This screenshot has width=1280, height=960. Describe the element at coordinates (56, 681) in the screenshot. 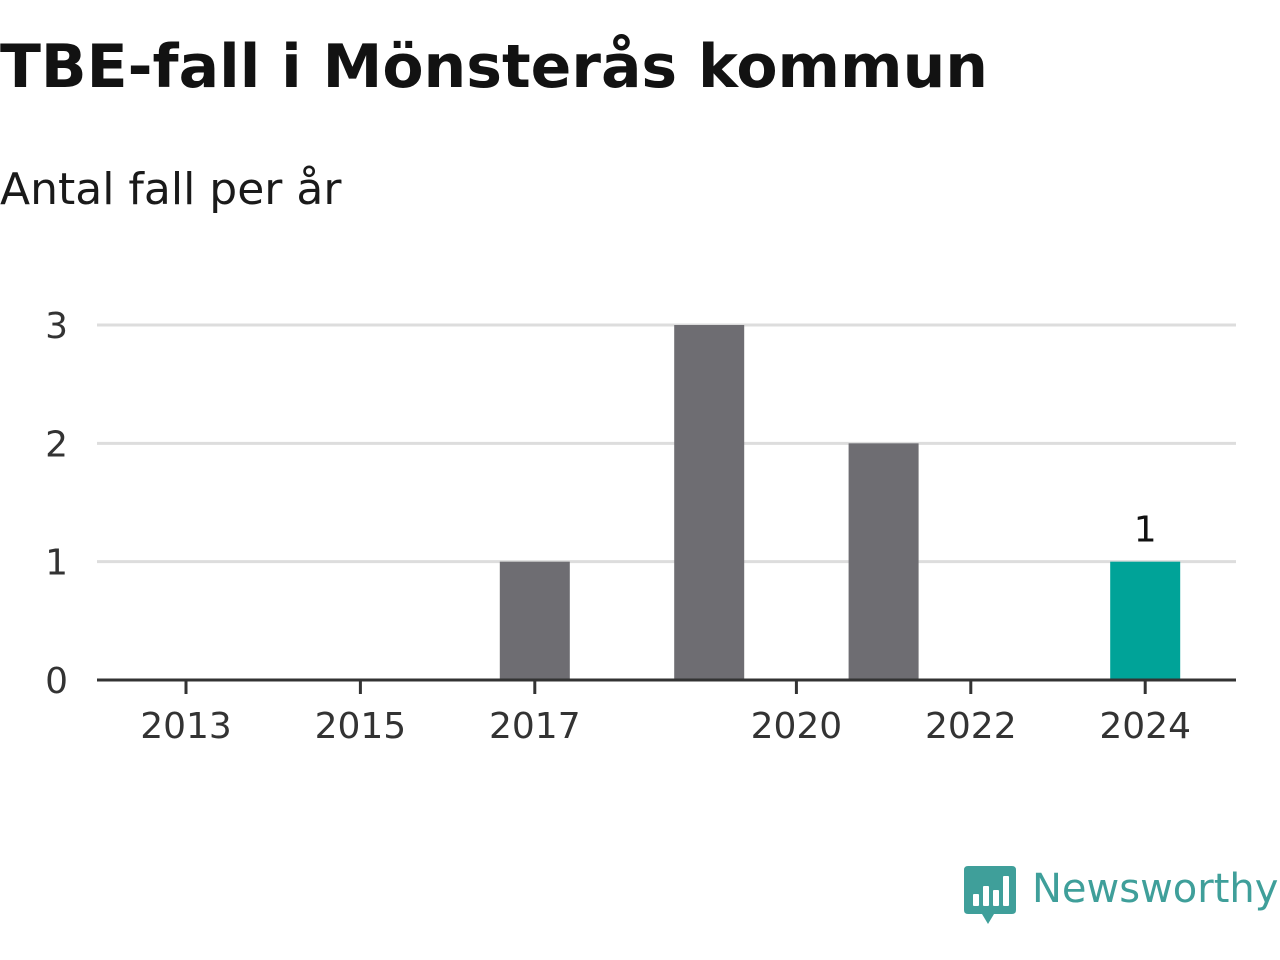

I see `y-tick-label: 0` at that location.